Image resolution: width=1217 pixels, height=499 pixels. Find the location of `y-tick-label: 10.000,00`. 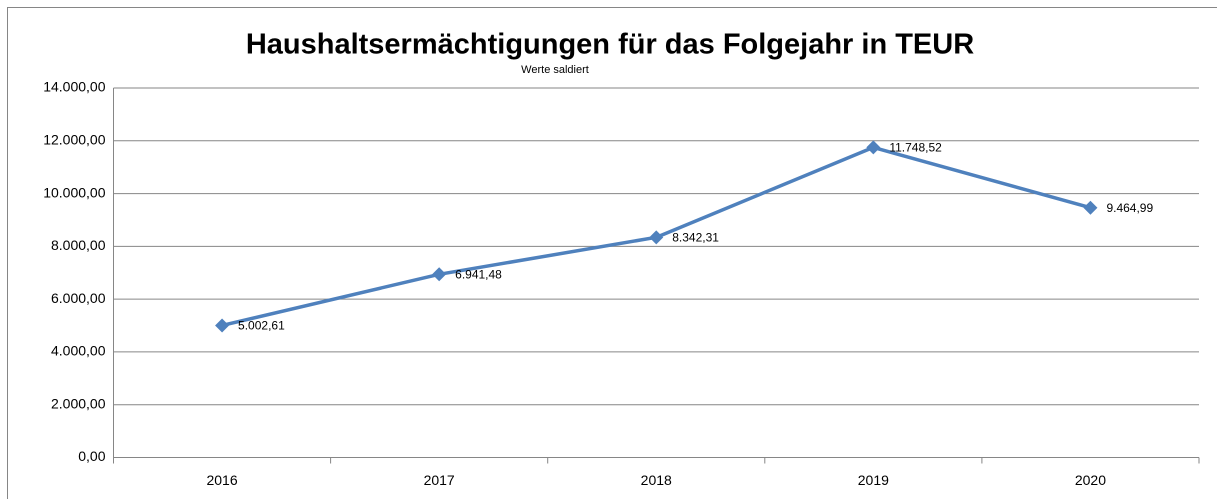

y-tick-label: 10.000,00 is located at coordinates (74, 192).